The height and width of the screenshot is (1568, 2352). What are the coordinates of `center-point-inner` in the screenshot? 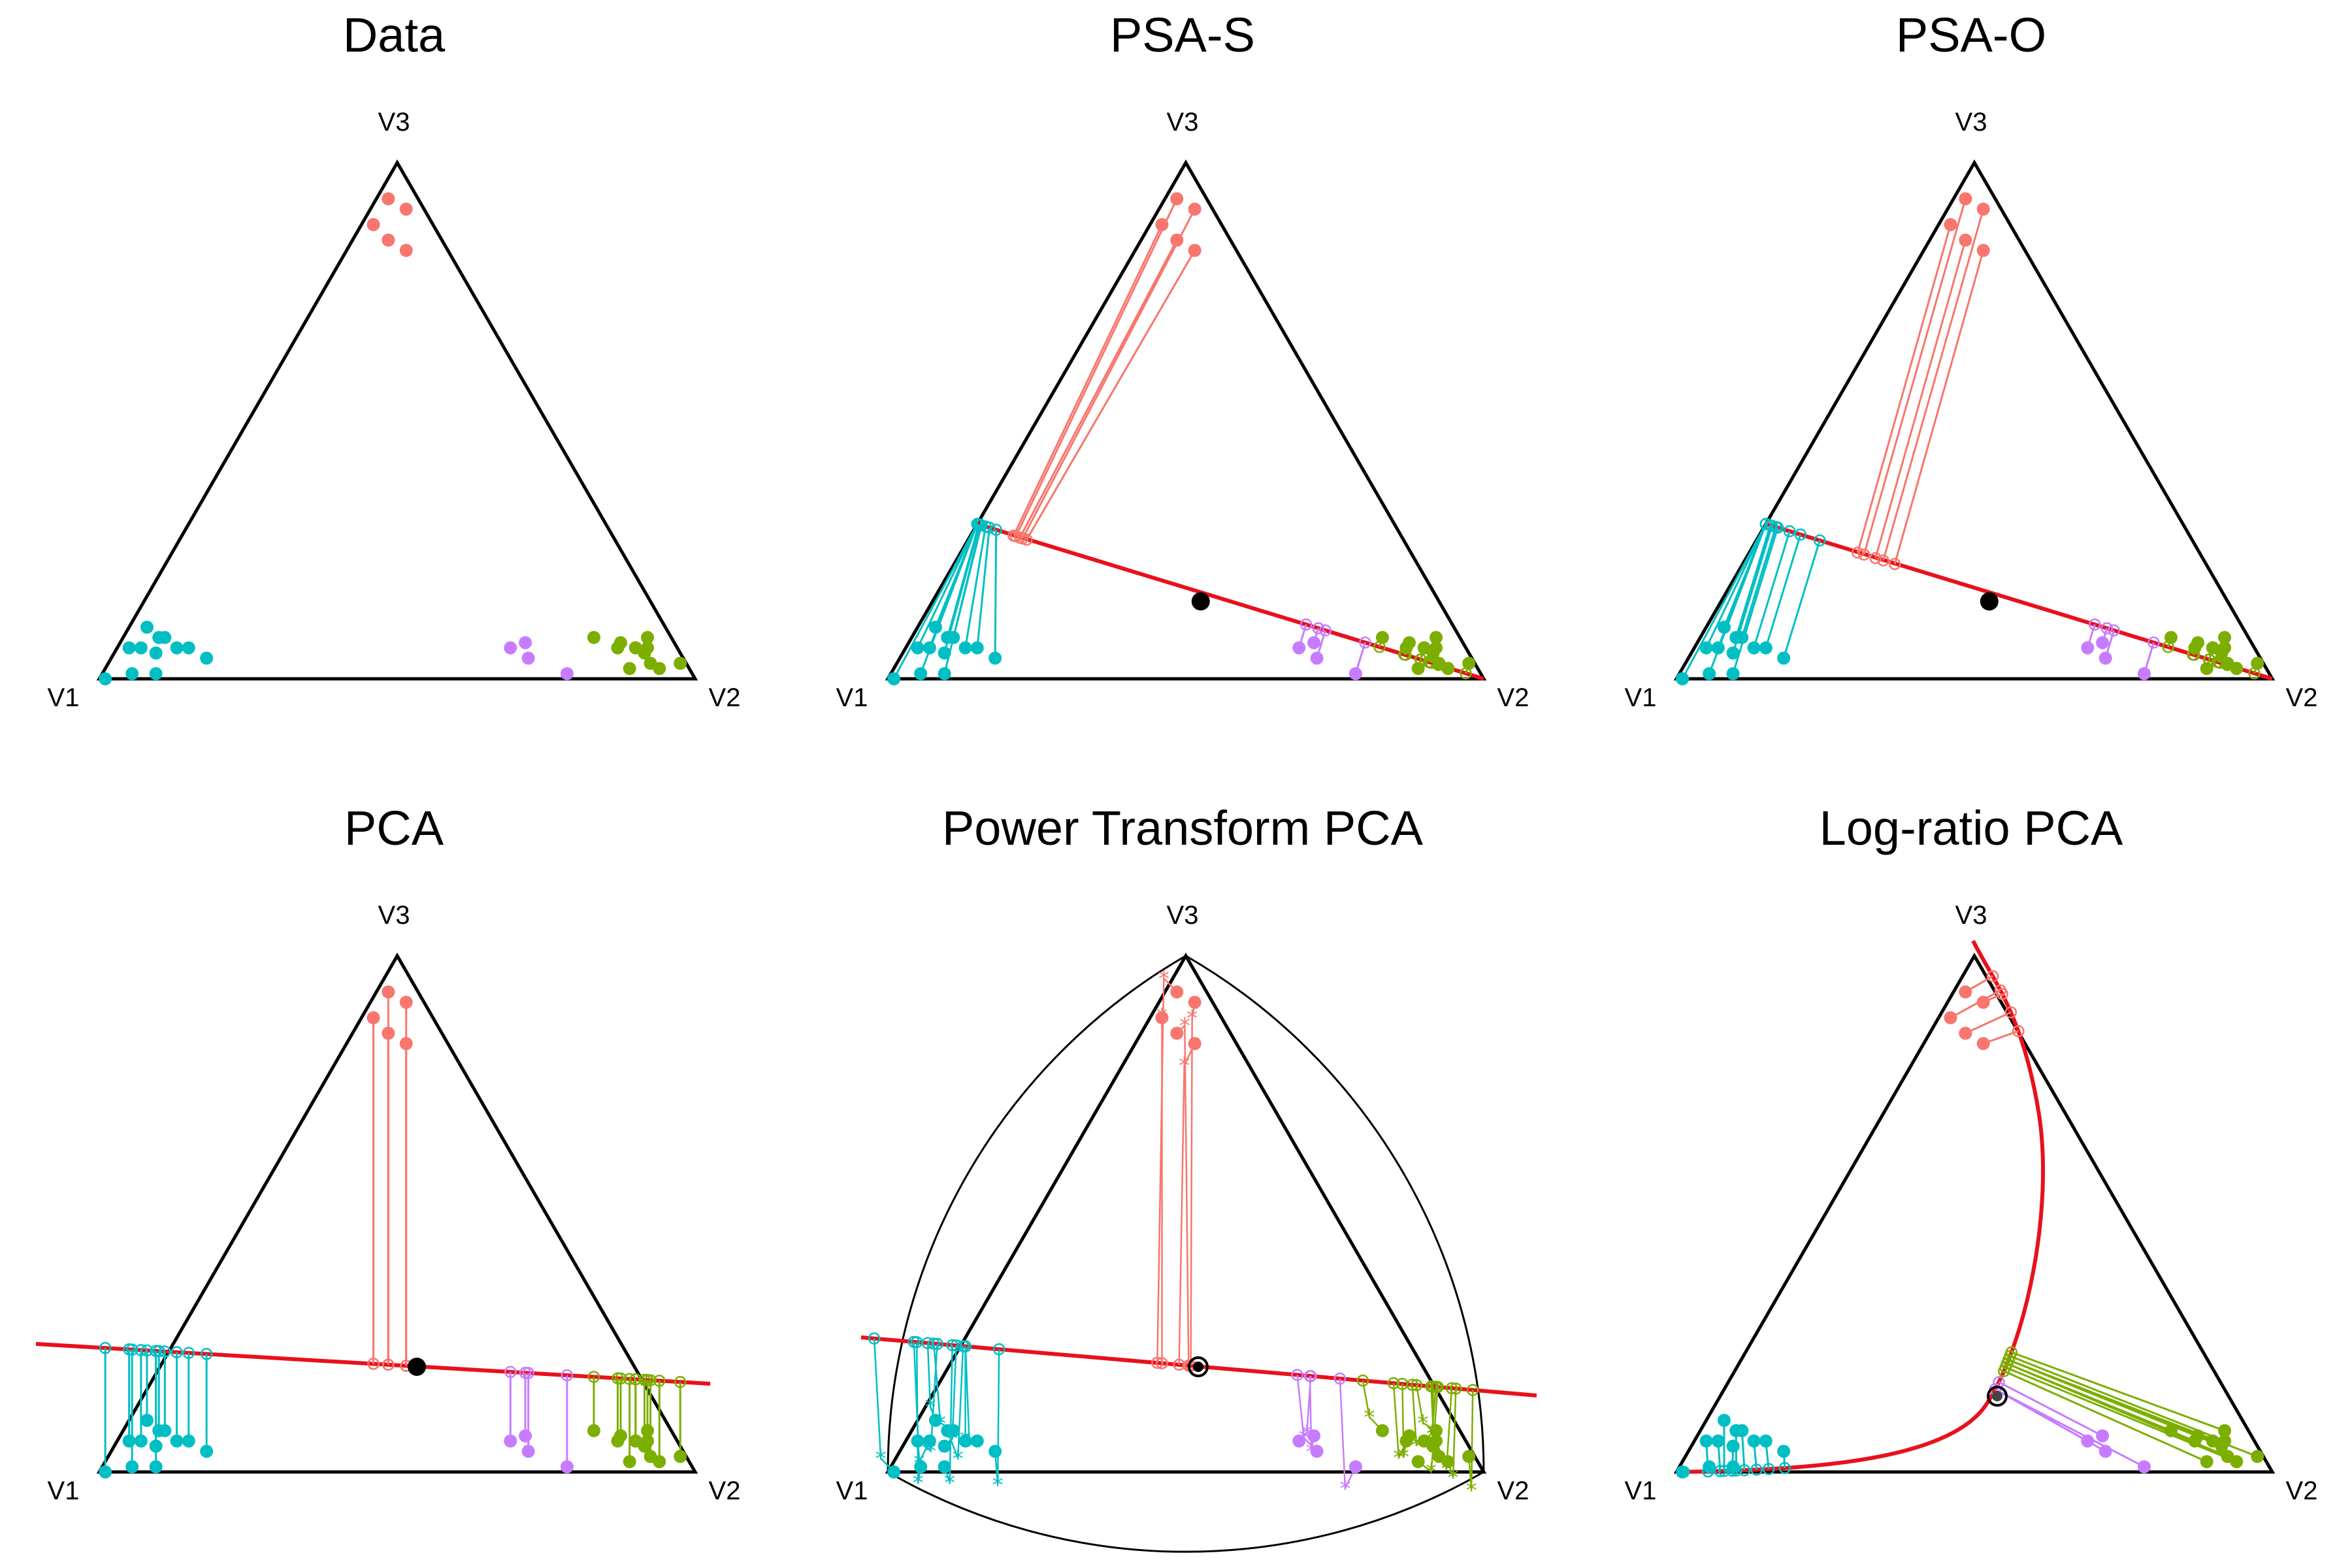 It's located at (1198, 1367).